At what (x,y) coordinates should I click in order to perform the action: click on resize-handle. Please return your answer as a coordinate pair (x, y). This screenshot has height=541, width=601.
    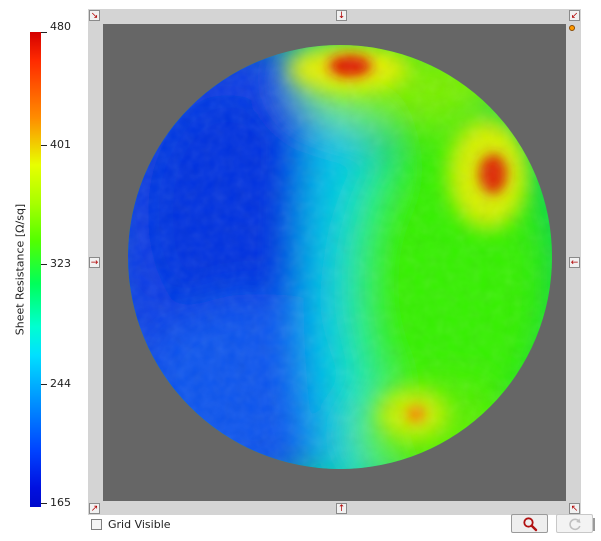
    Looking at the image, I should click on (594, 524).